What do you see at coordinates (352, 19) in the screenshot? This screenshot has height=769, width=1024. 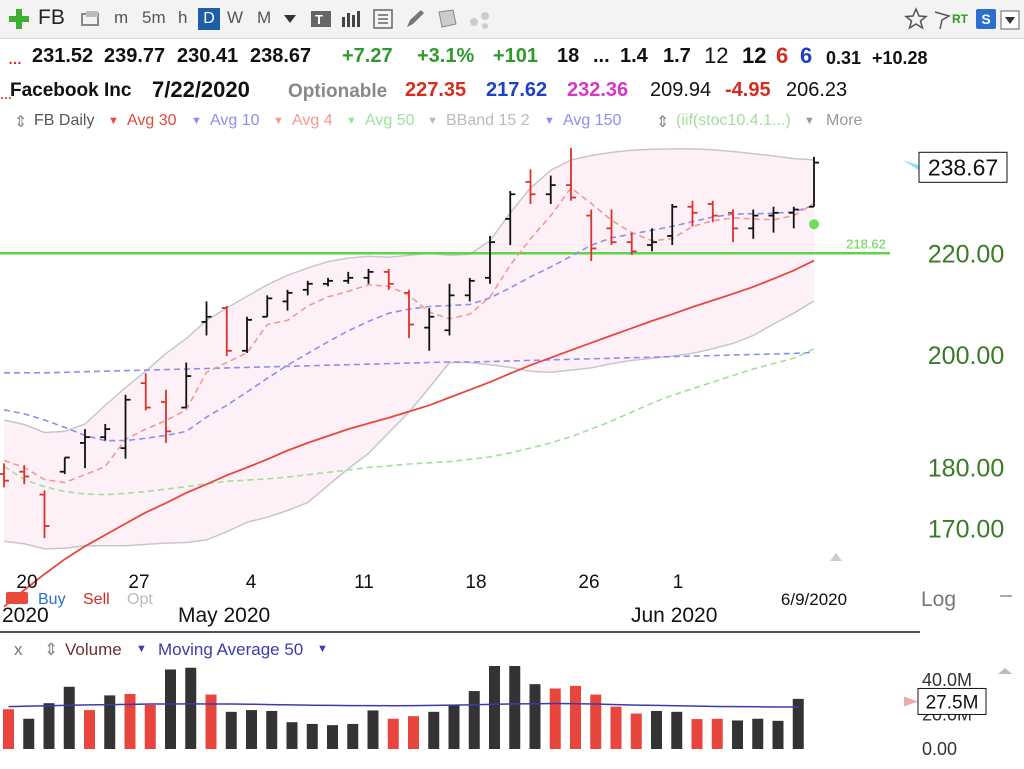 I see `chart-style-icon` at bounding box center [352, 19].